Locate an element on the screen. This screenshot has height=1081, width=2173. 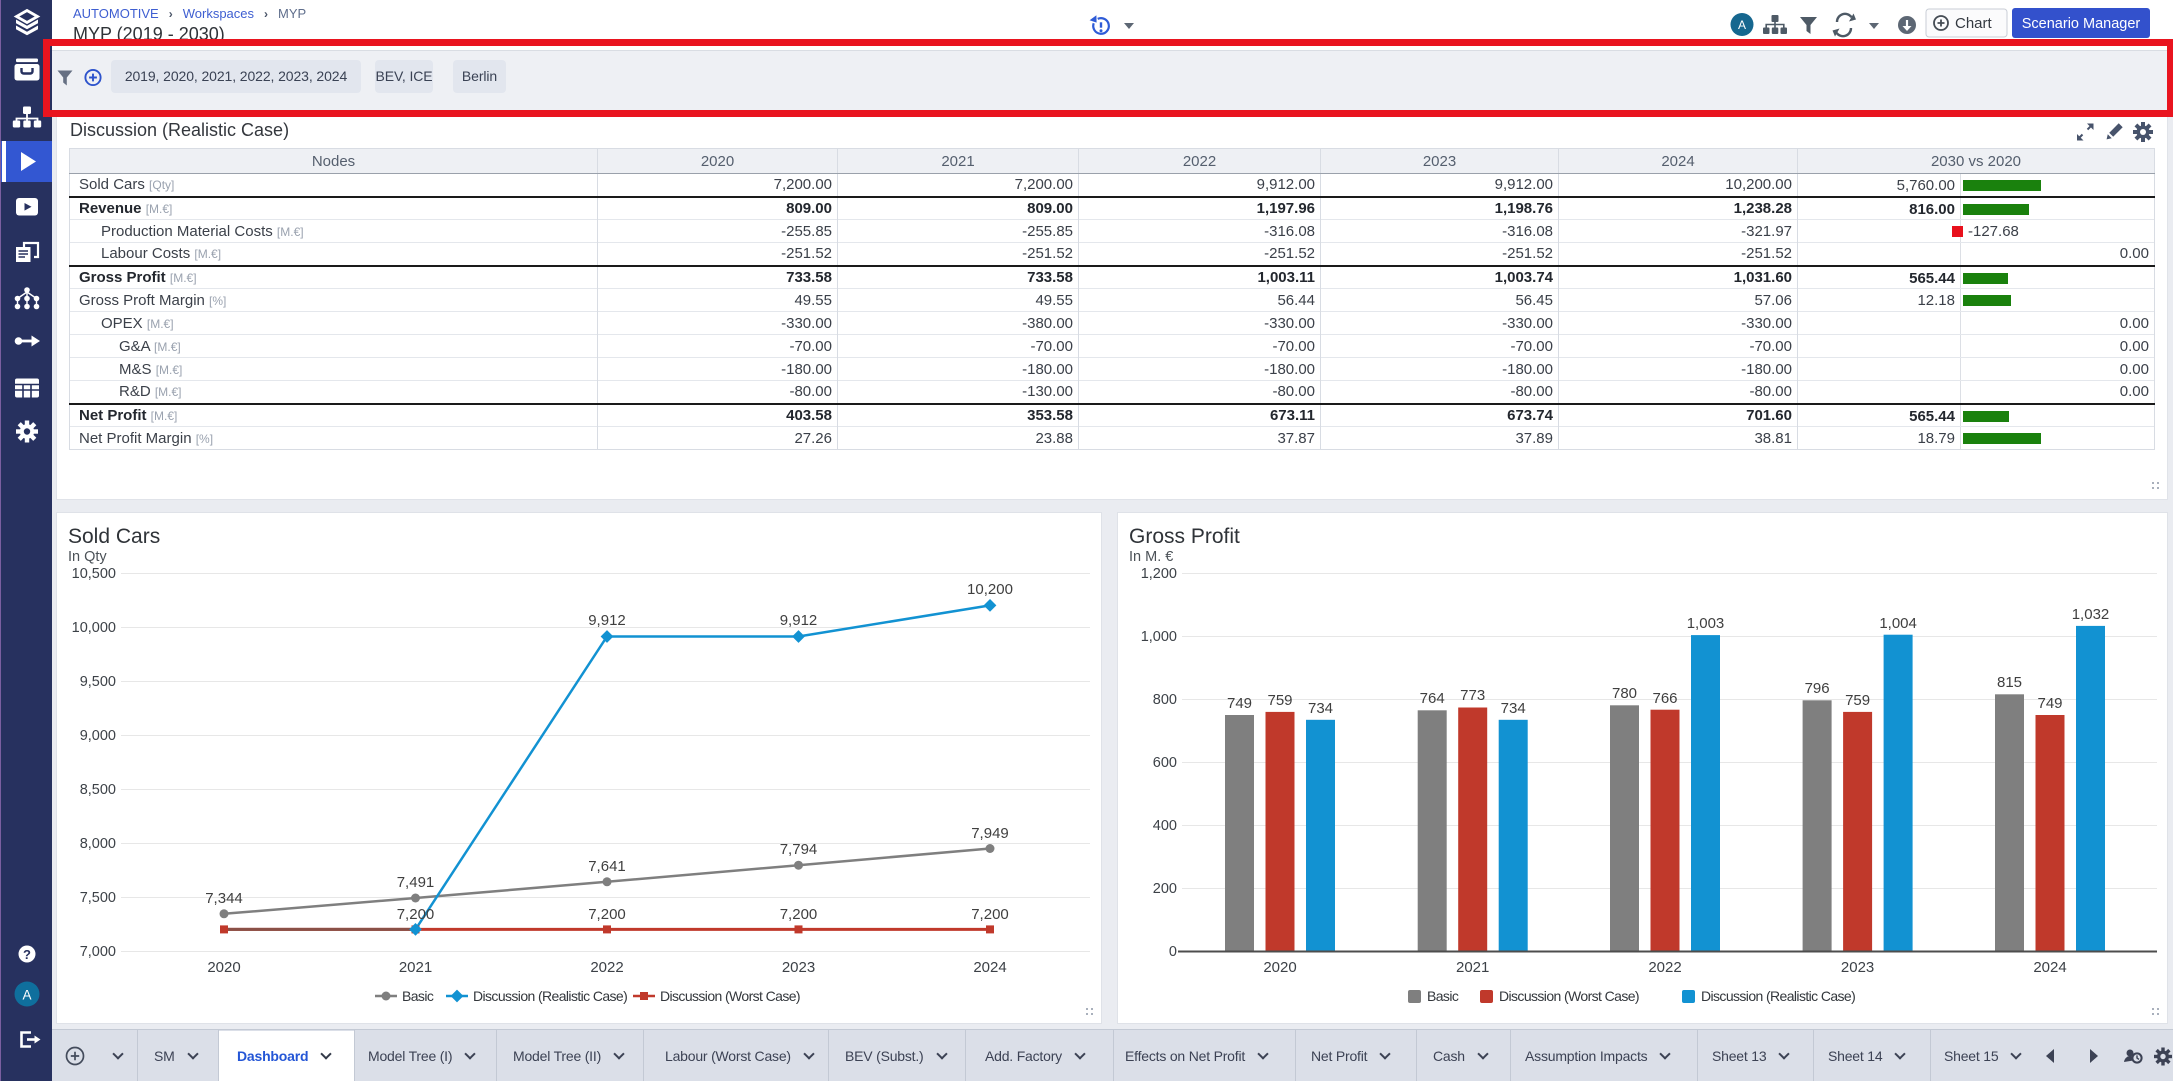
svg-text: 10,500 is located at coordinates (94, 574).